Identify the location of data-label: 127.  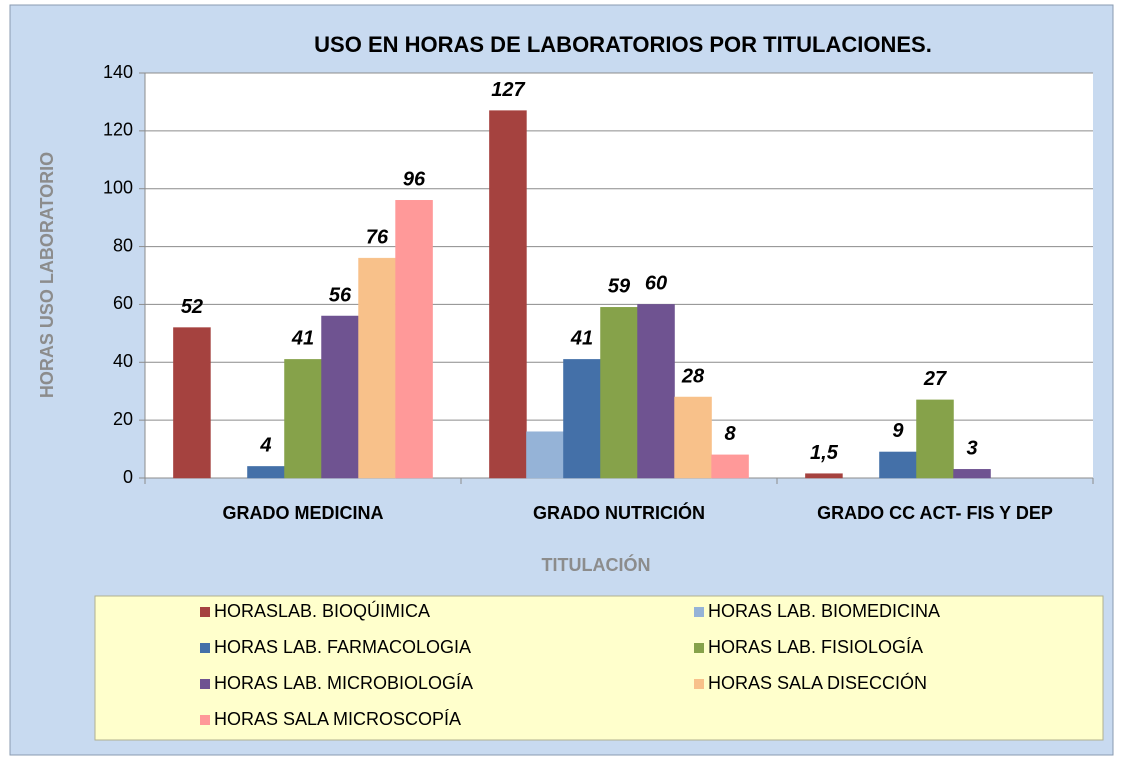
(508, 90).